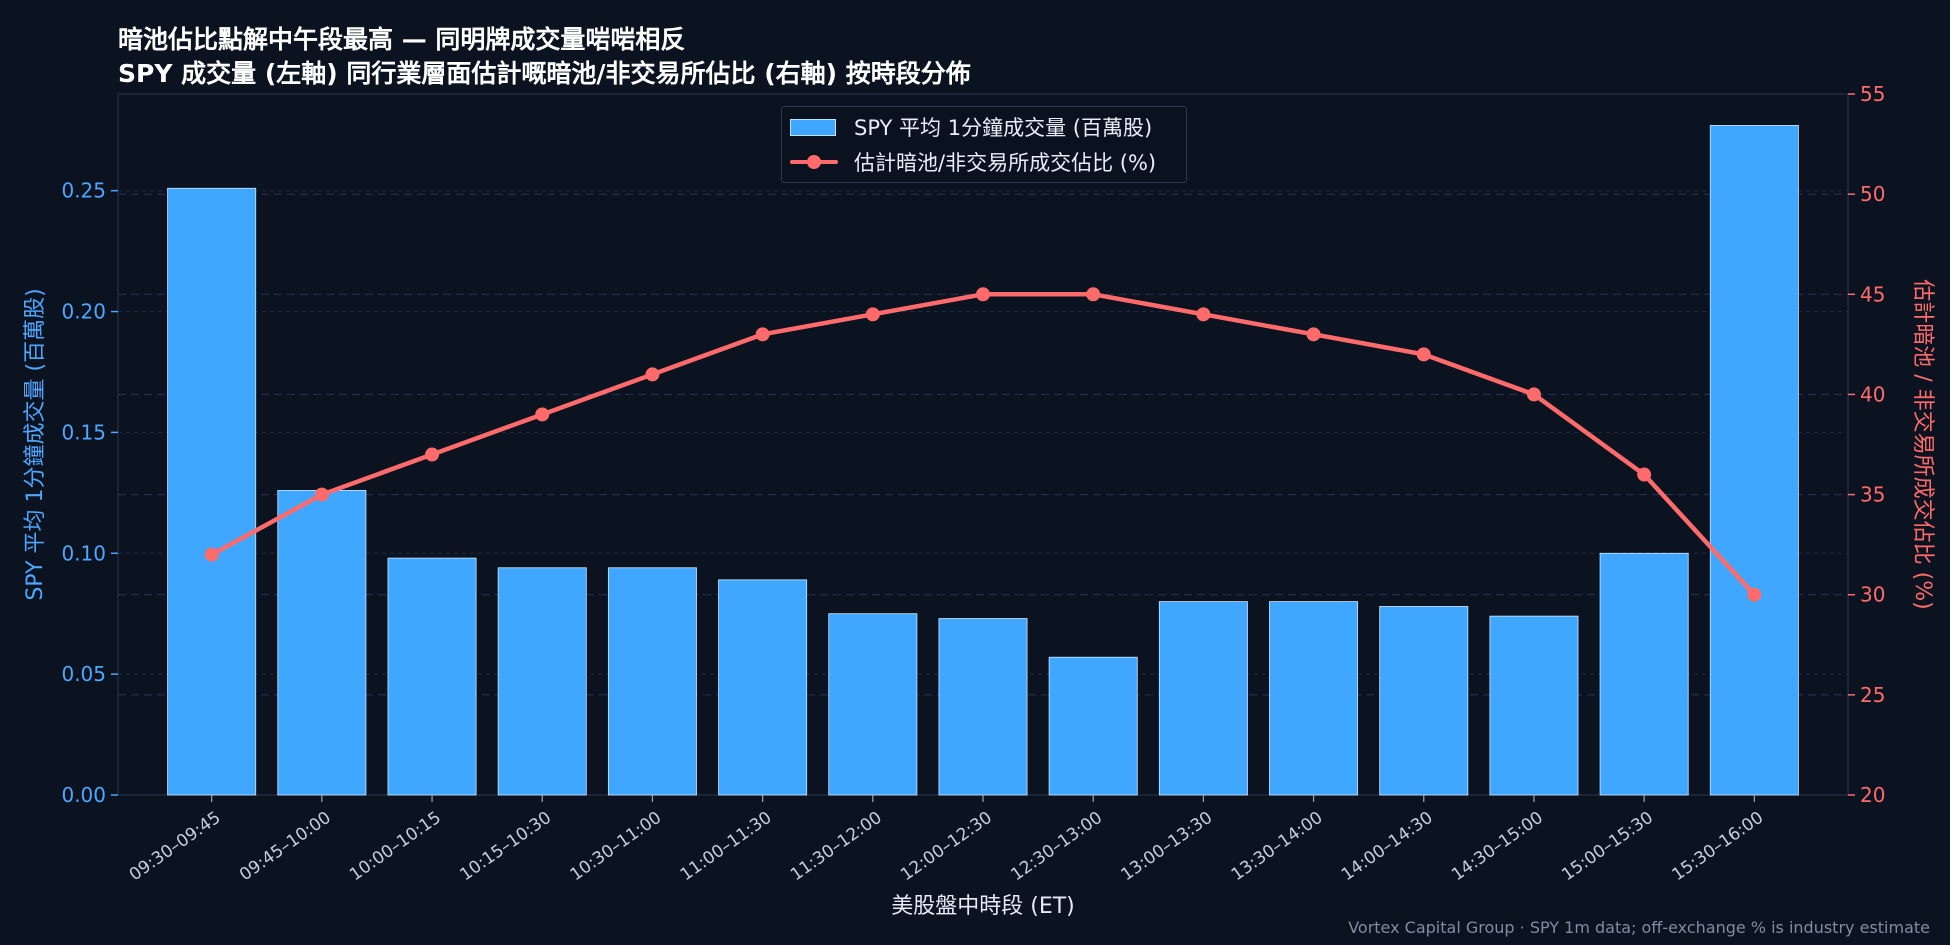  What do you see at coordinates (1387, 846) in the screenshot?
I see `x-tick-label: 14:00–14:30` at bounding box center [1387, 846].